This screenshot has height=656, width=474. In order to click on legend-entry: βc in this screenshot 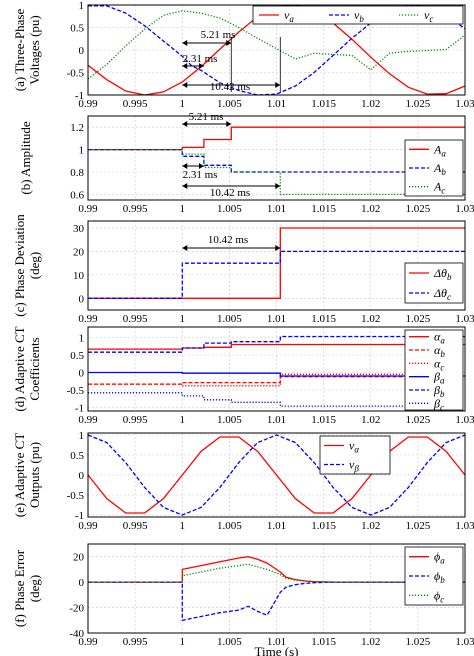, I will do `click(438, 404)`.